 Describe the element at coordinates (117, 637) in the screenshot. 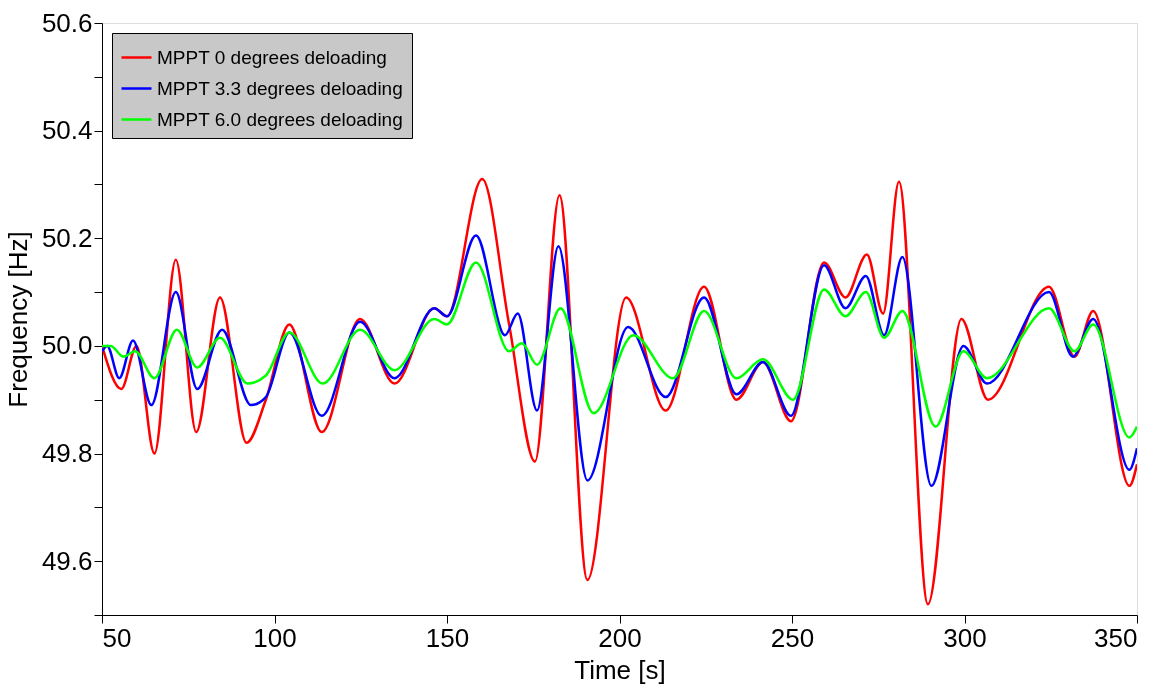

I see `x-tick-label: 50` at that location.